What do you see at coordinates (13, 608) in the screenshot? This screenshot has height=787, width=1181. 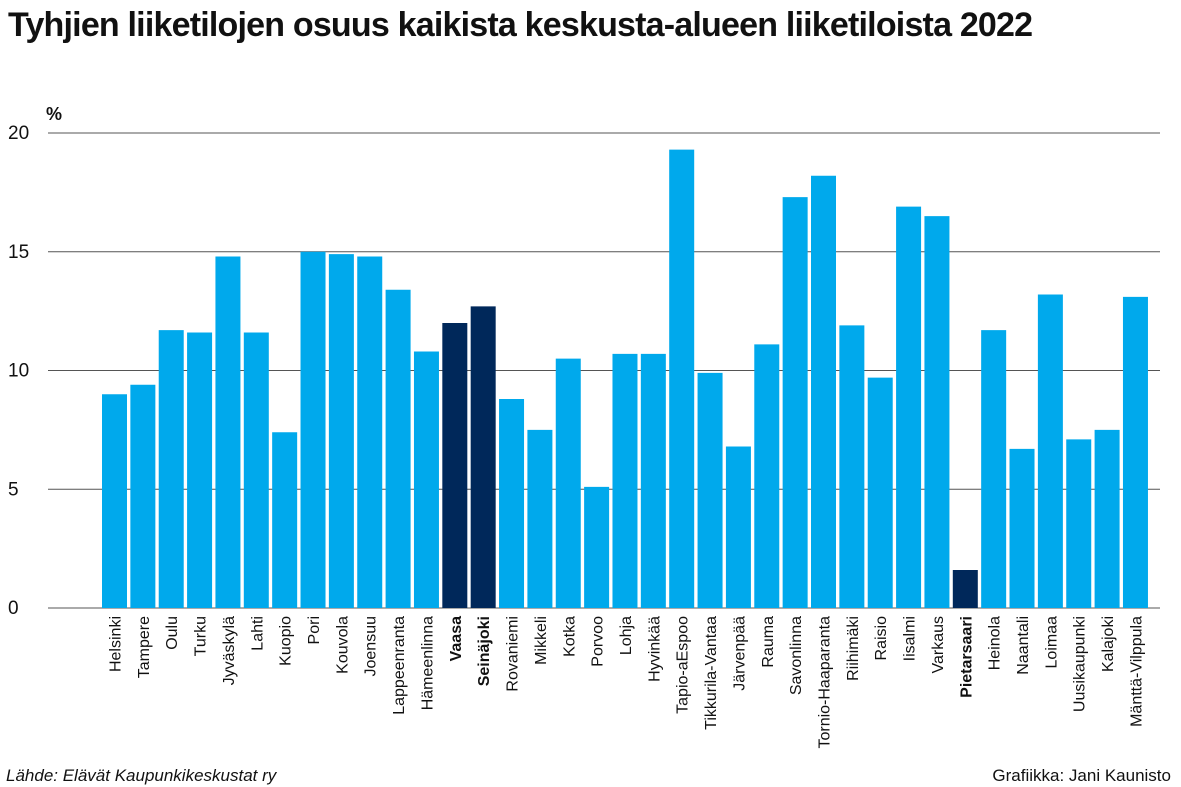 I see `y-tick-label-0: 0` at bounding box center [13, 608].